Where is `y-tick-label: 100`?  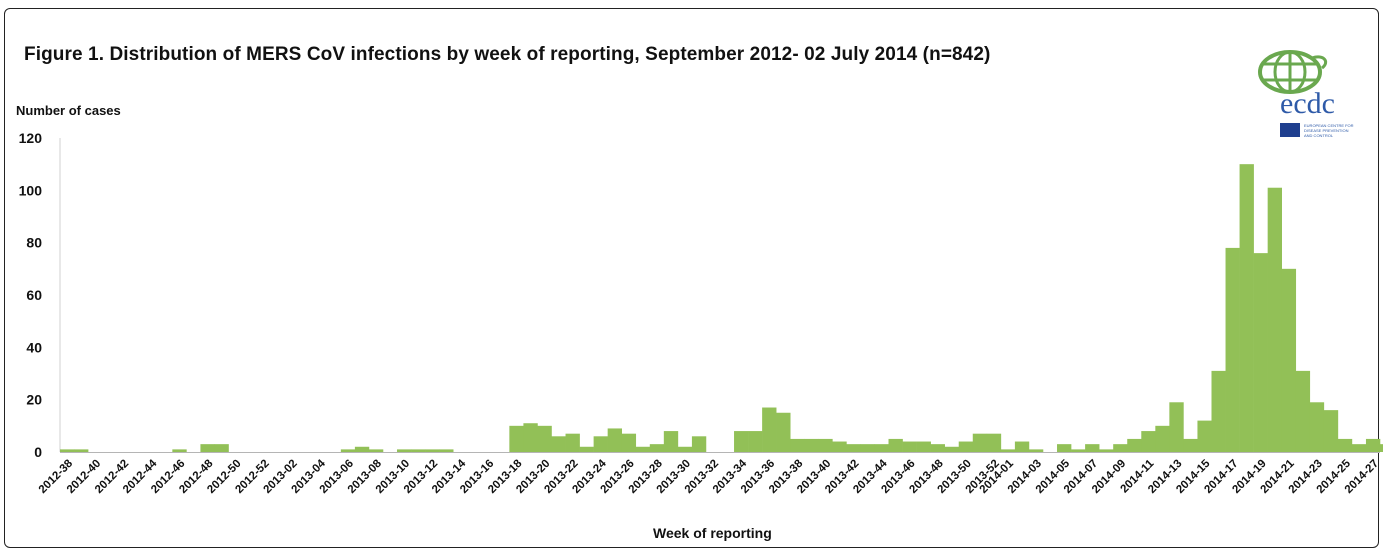 y-tick-label: 100 is located at coordinates (31, 190).